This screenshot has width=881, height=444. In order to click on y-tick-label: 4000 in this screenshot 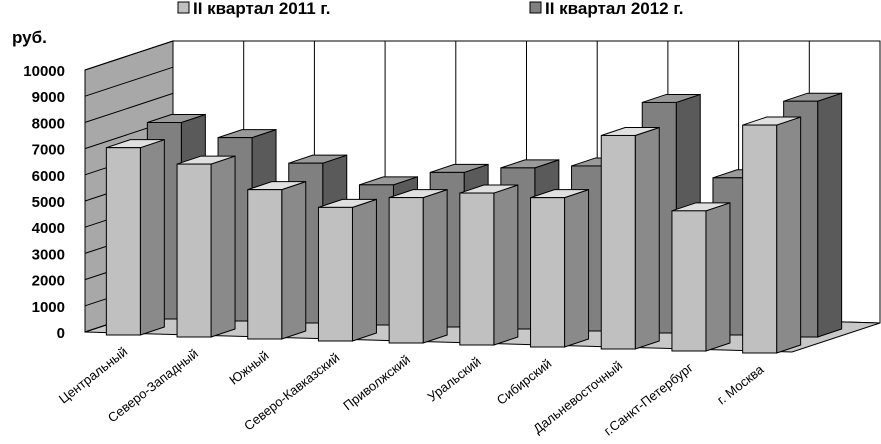, I will do `click(48, 228)`.